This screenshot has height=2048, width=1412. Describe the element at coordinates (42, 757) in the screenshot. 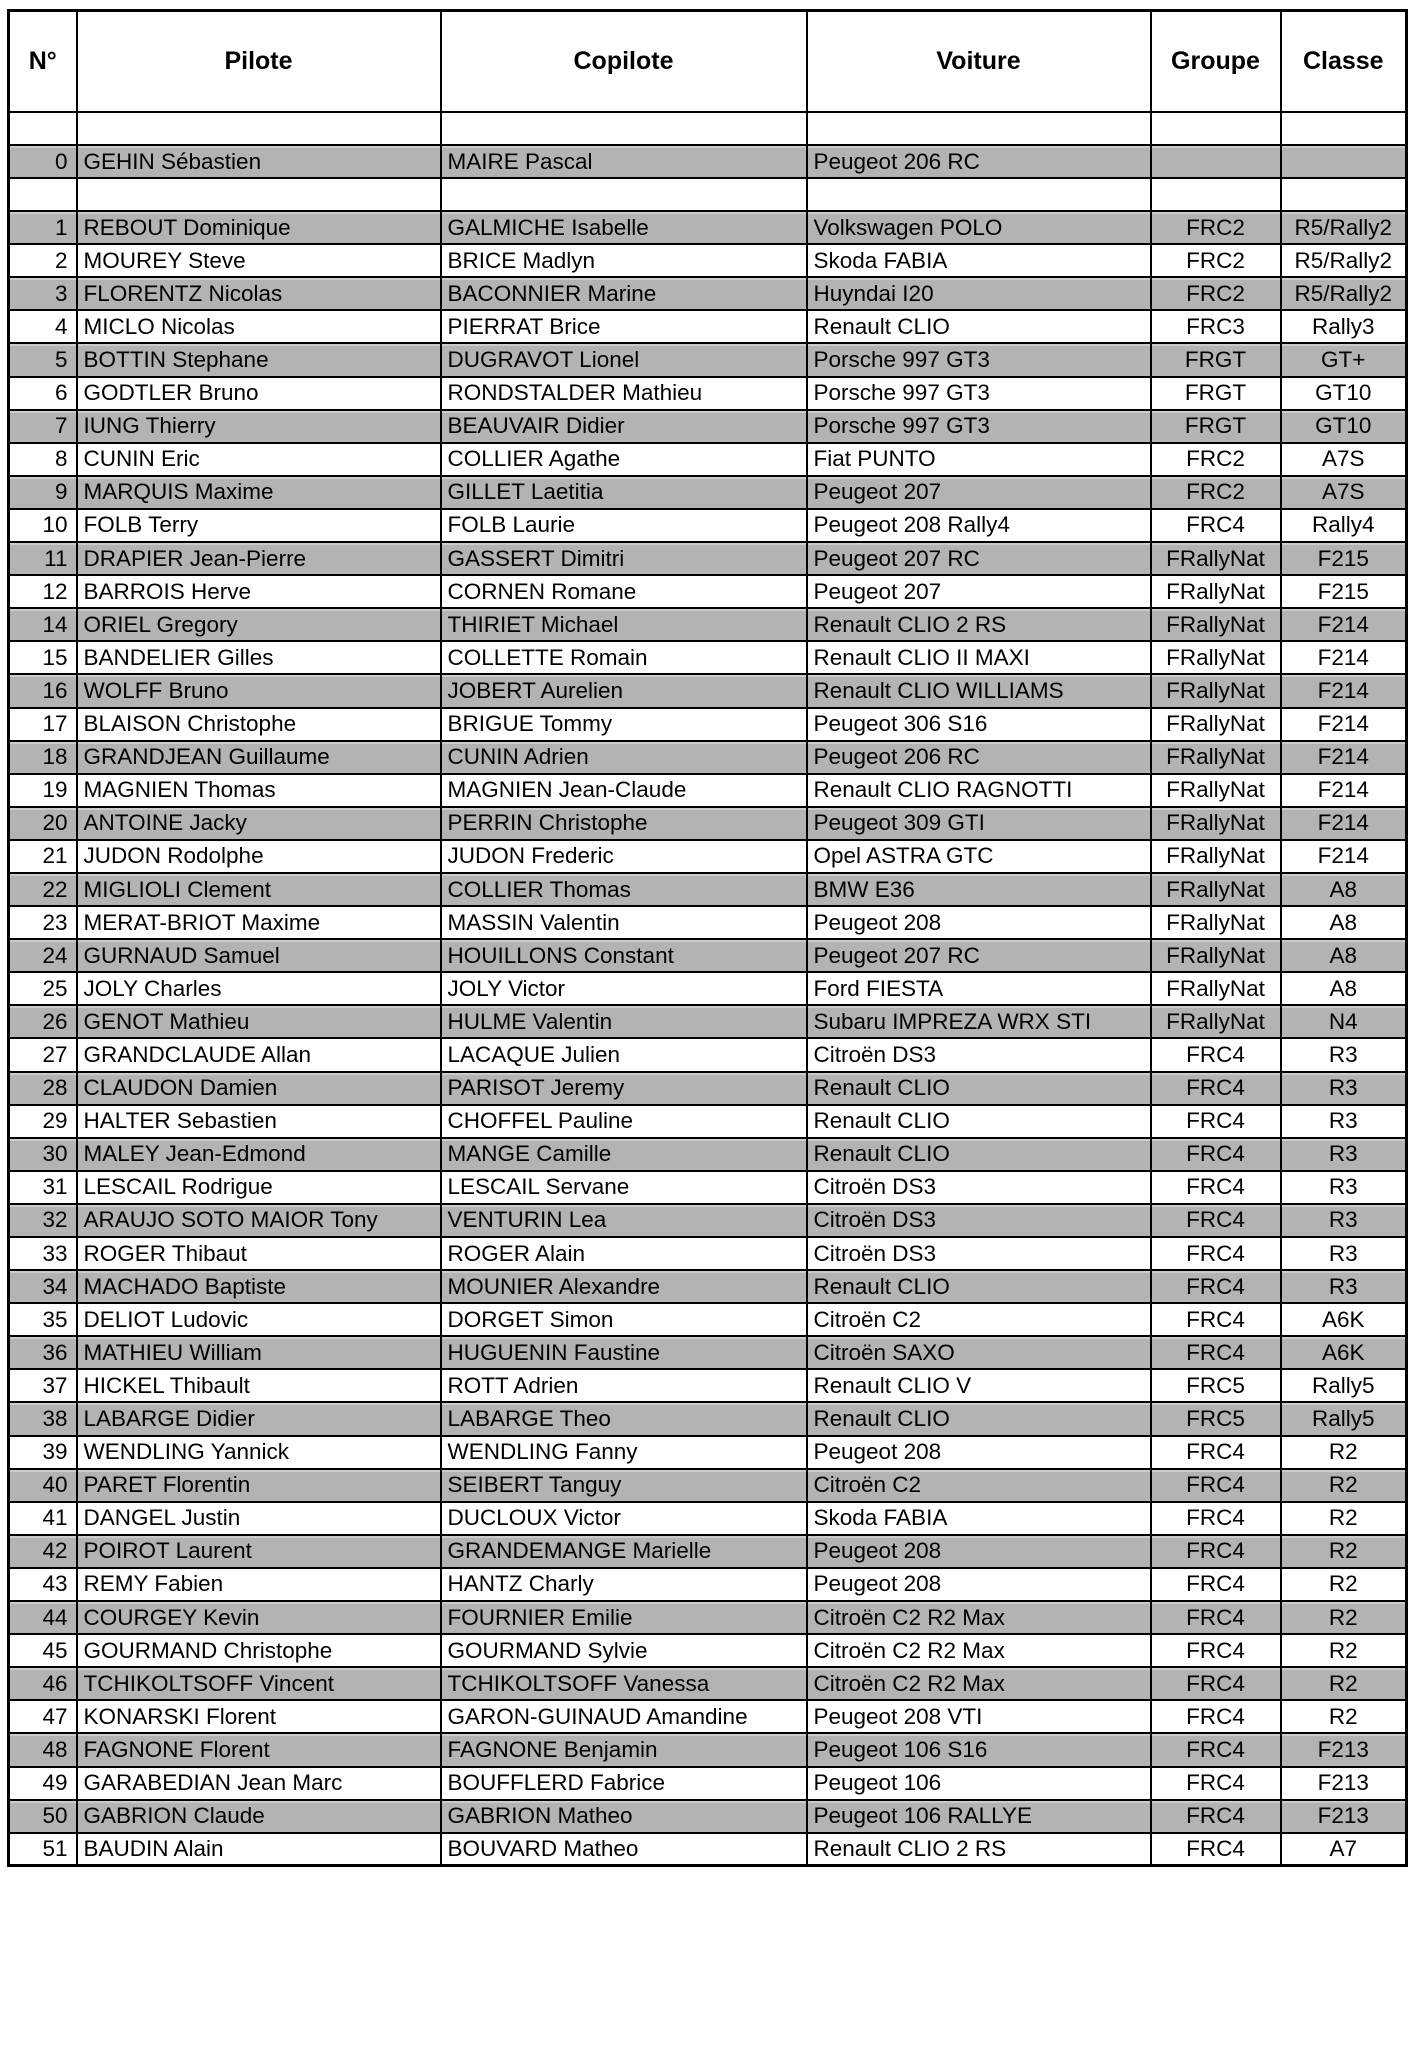

I see `cell-num: 18` at that location.